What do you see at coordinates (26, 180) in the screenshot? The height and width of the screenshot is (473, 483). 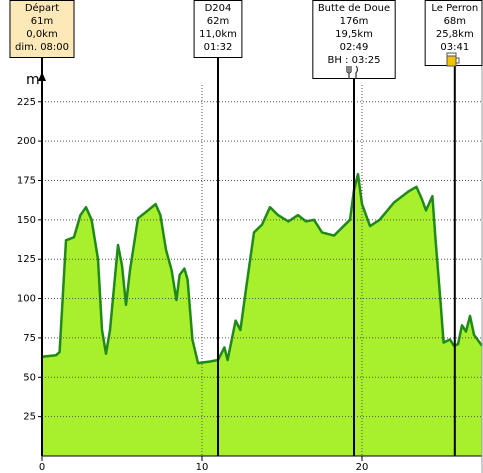 I see `y-tick-label: 175` at bounding box center [26, 180].